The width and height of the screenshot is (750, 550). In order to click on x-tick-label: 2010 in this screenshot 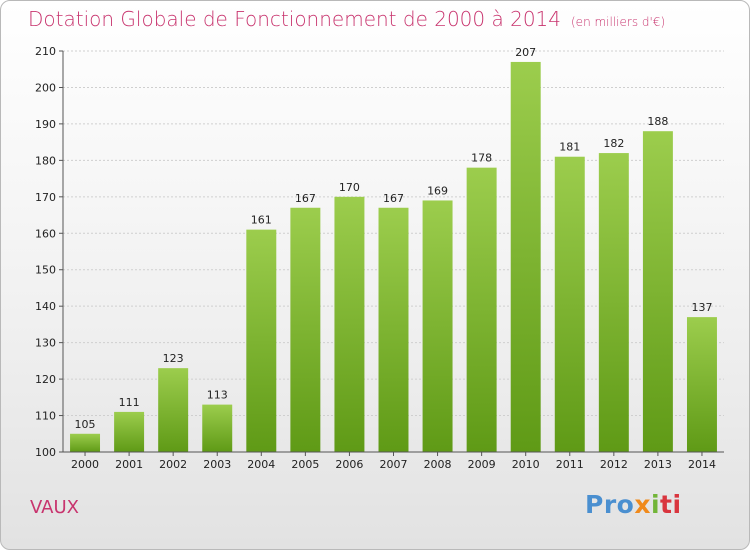, I will do `click(526, 464)`.